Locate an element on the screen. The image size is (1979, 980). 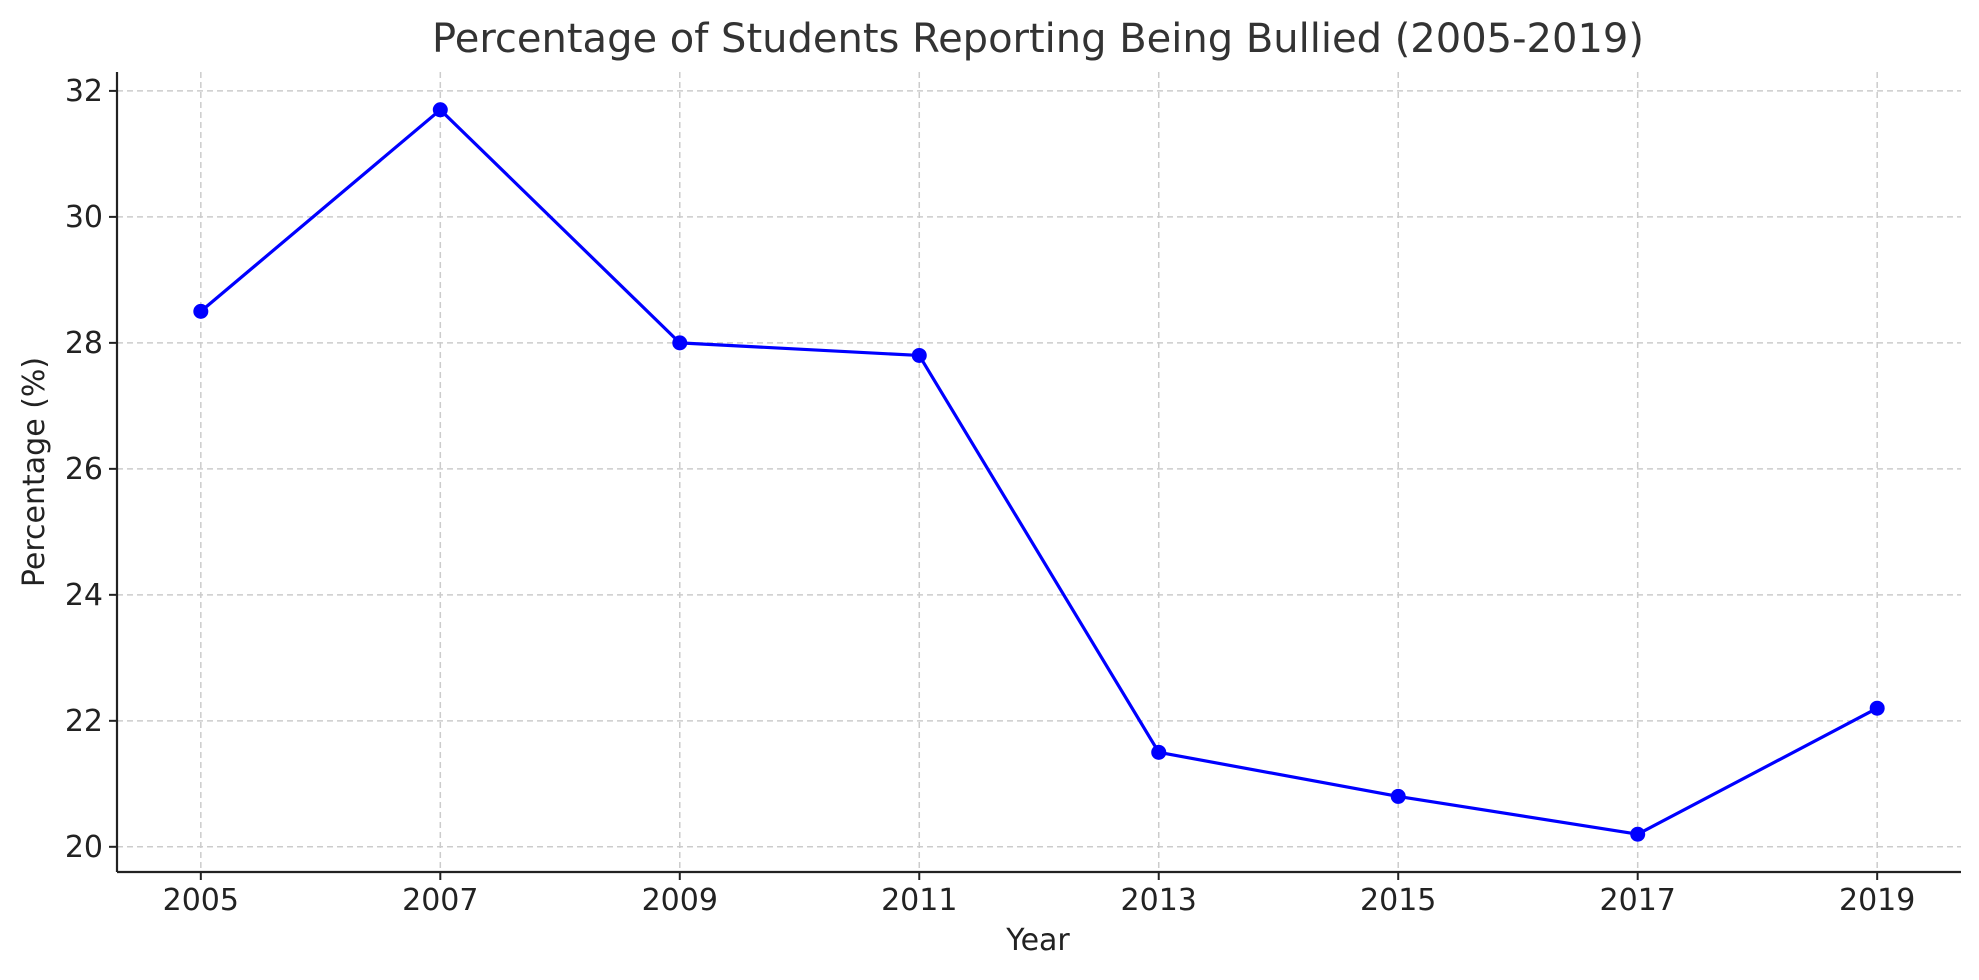
y-tick-label: 30 is located at coordinates (84, 217).